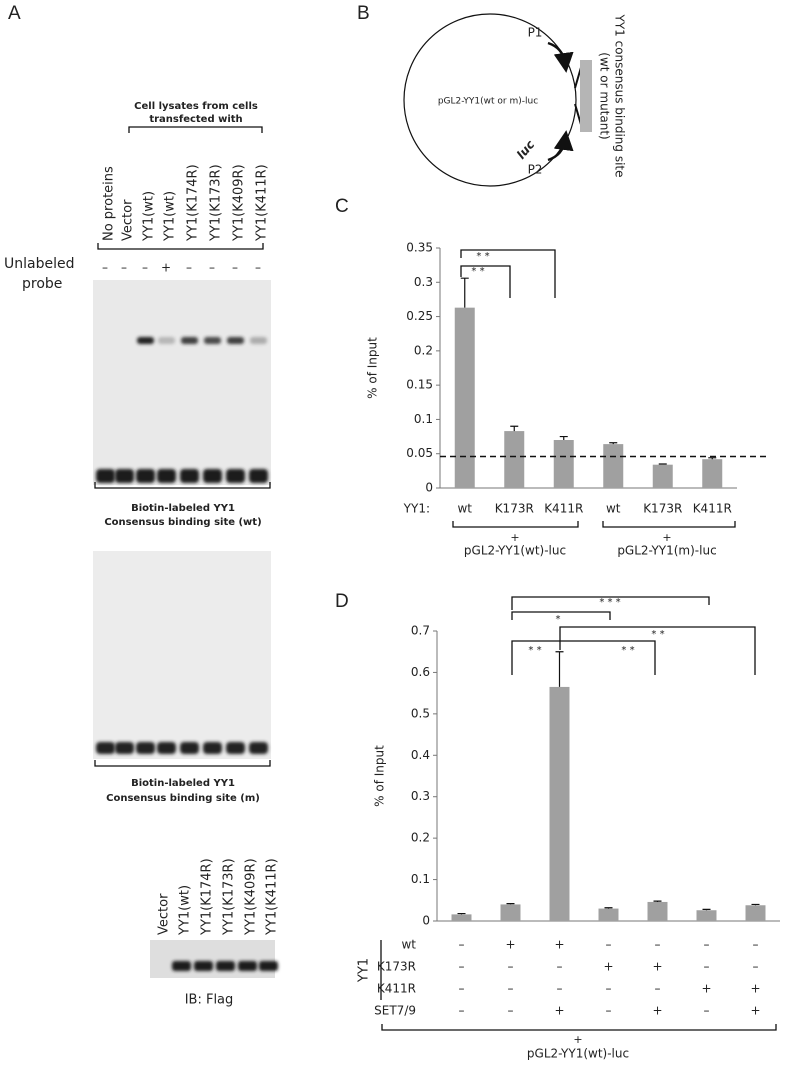 This screenshot has width=787, height=1069. What do you see at coordinates (515, 551) in the screenshot?
I see `group-label: pGL2-YY1(wt)-luc` at bounding box center [515, 551].